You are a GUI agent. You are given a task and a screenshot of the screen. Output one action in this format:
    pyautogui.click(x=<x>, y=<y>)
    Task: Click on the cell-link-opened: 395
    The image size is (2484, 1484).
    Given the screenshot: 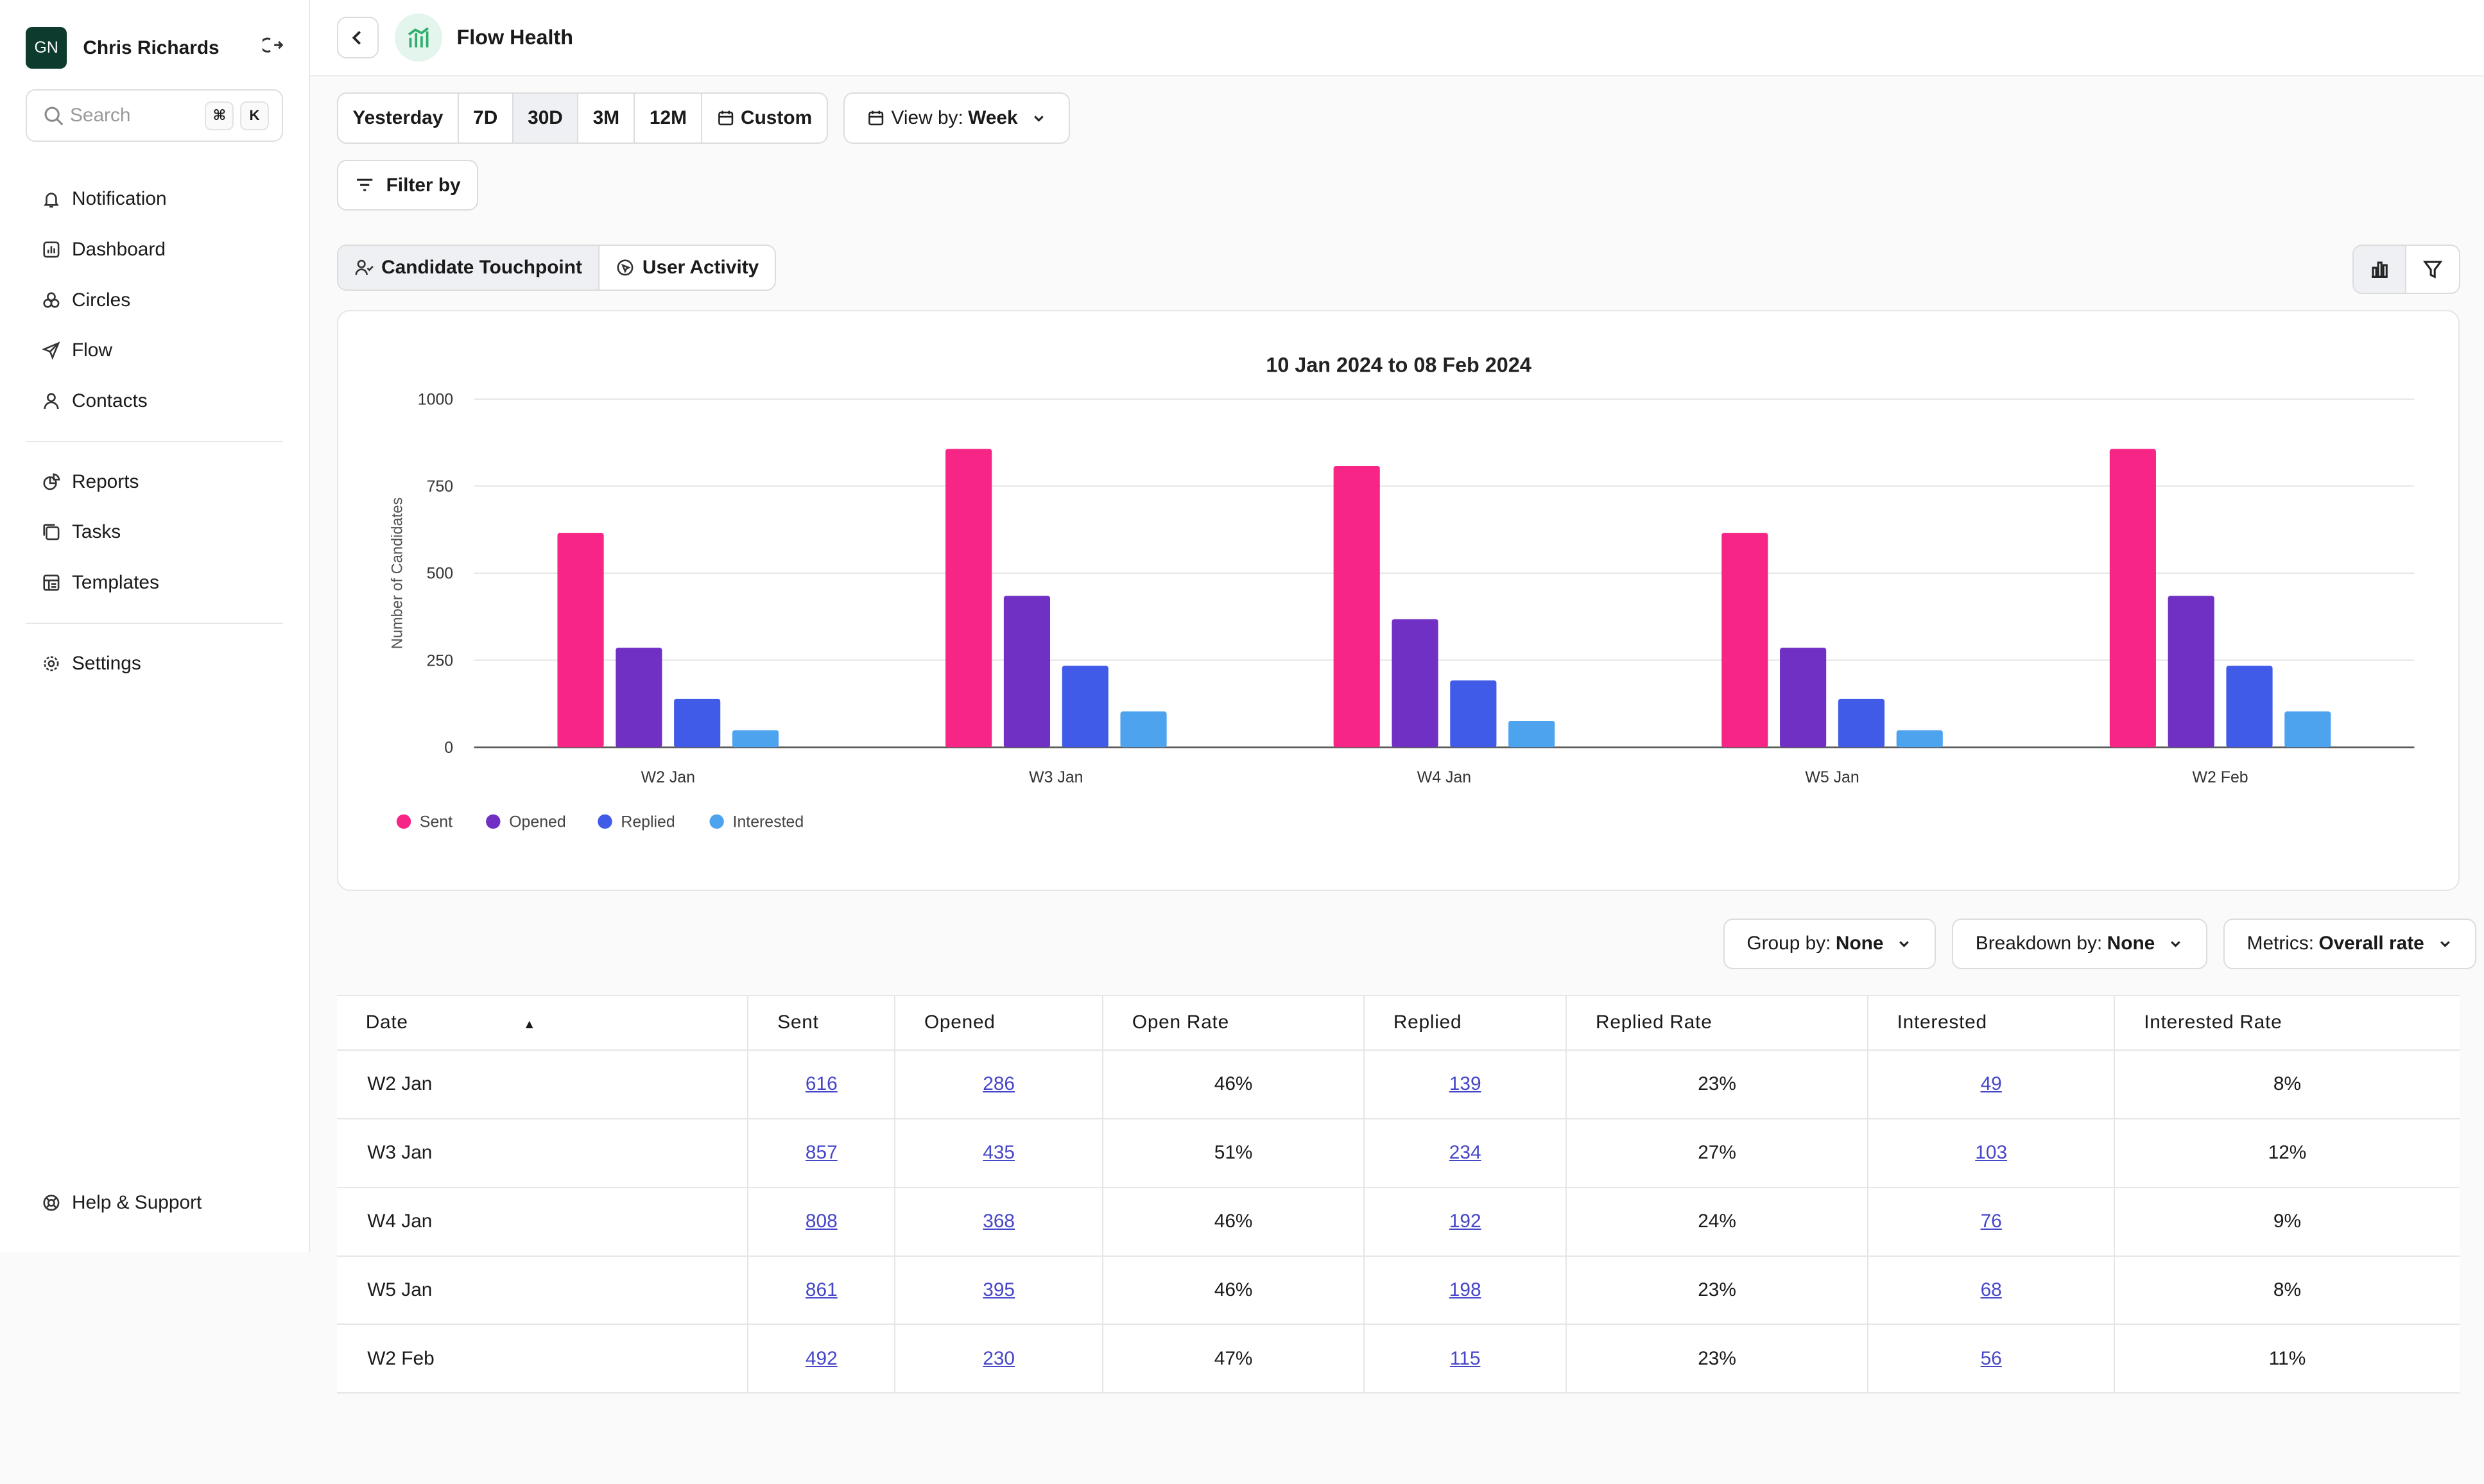 What is the action you would take?
    pyautogui.click(x=999, y=1289)
    